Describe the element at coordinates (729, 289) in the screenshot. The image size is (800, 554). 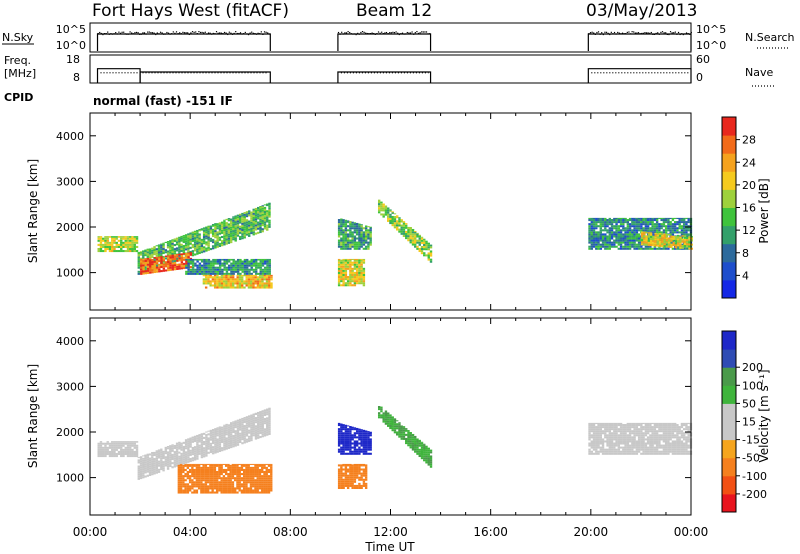
I see `colorbar-swatch` at that location.